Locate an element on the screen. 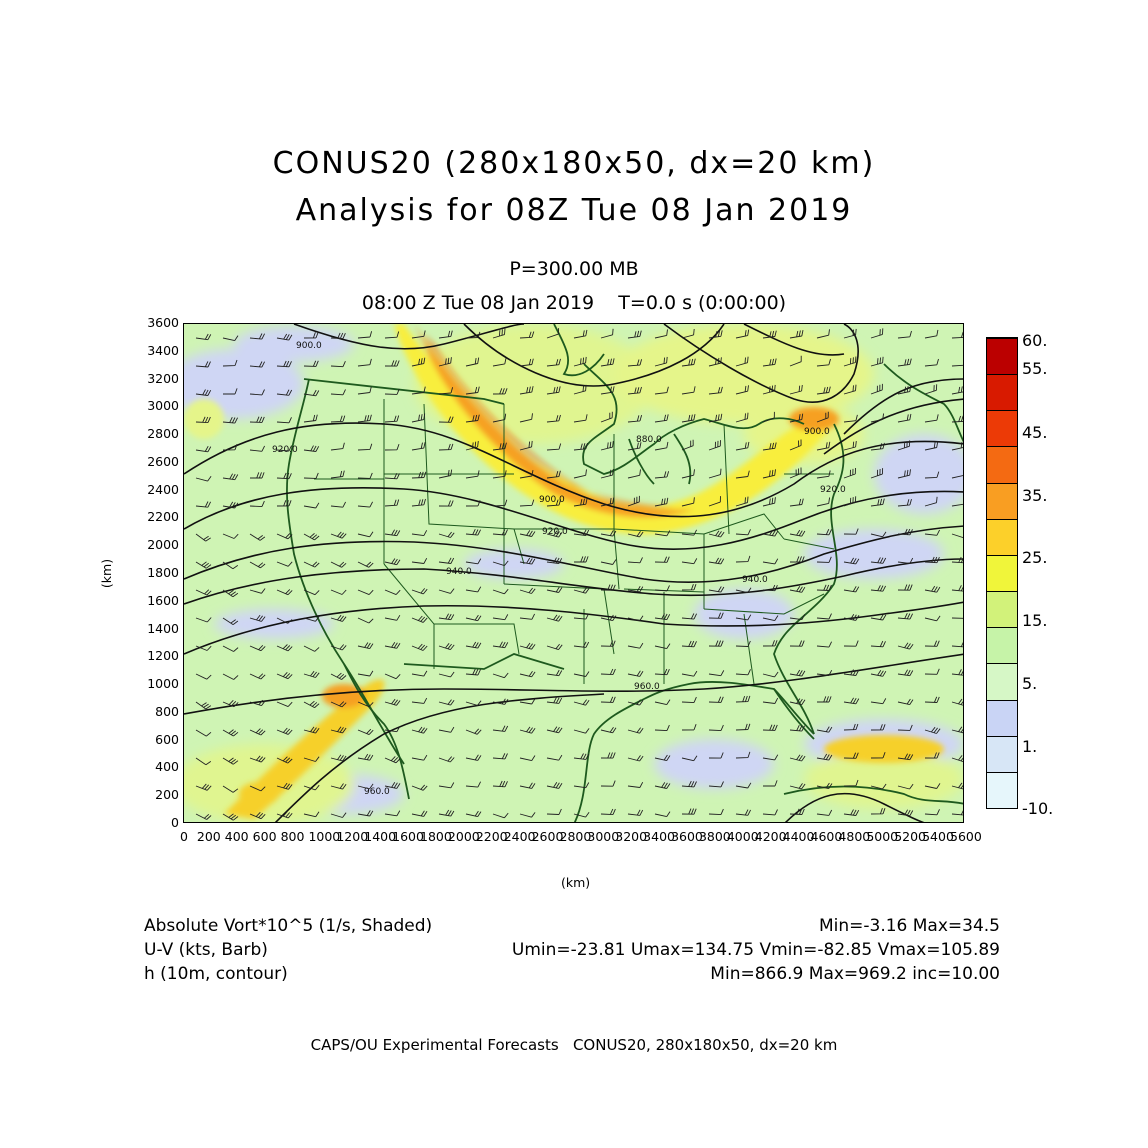 The height and width of the screenshot is (1148, 1148). y-tick-label: 3400 is located at coordinates (163, 350).